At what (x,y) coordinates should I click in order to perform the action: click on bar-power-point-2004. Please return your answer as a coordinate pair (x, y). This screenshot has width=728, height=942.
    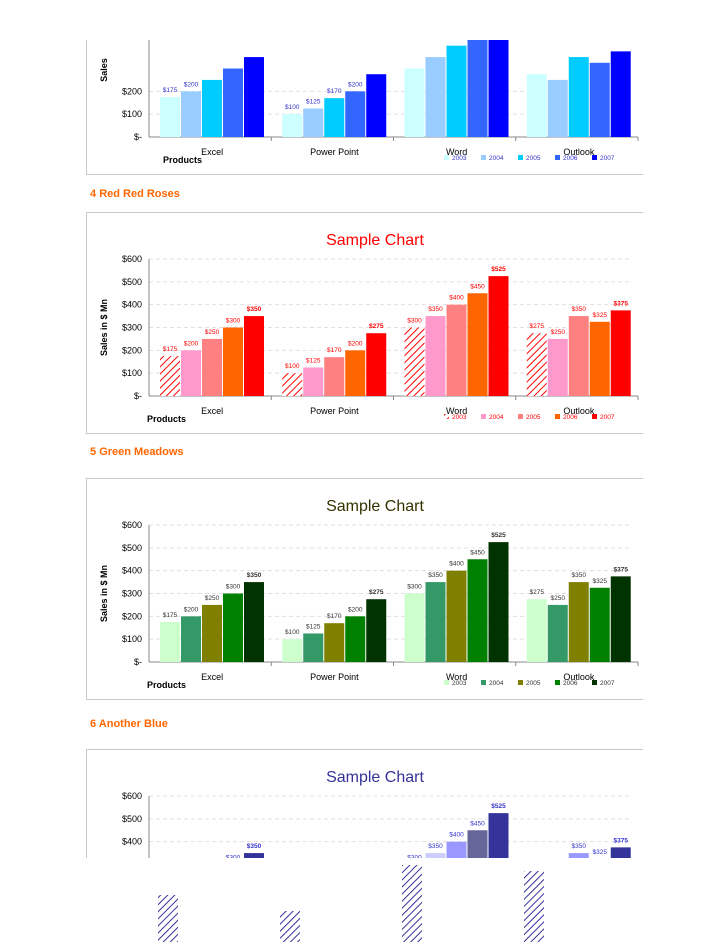
    Looking at the image, I should click on (313, 122).